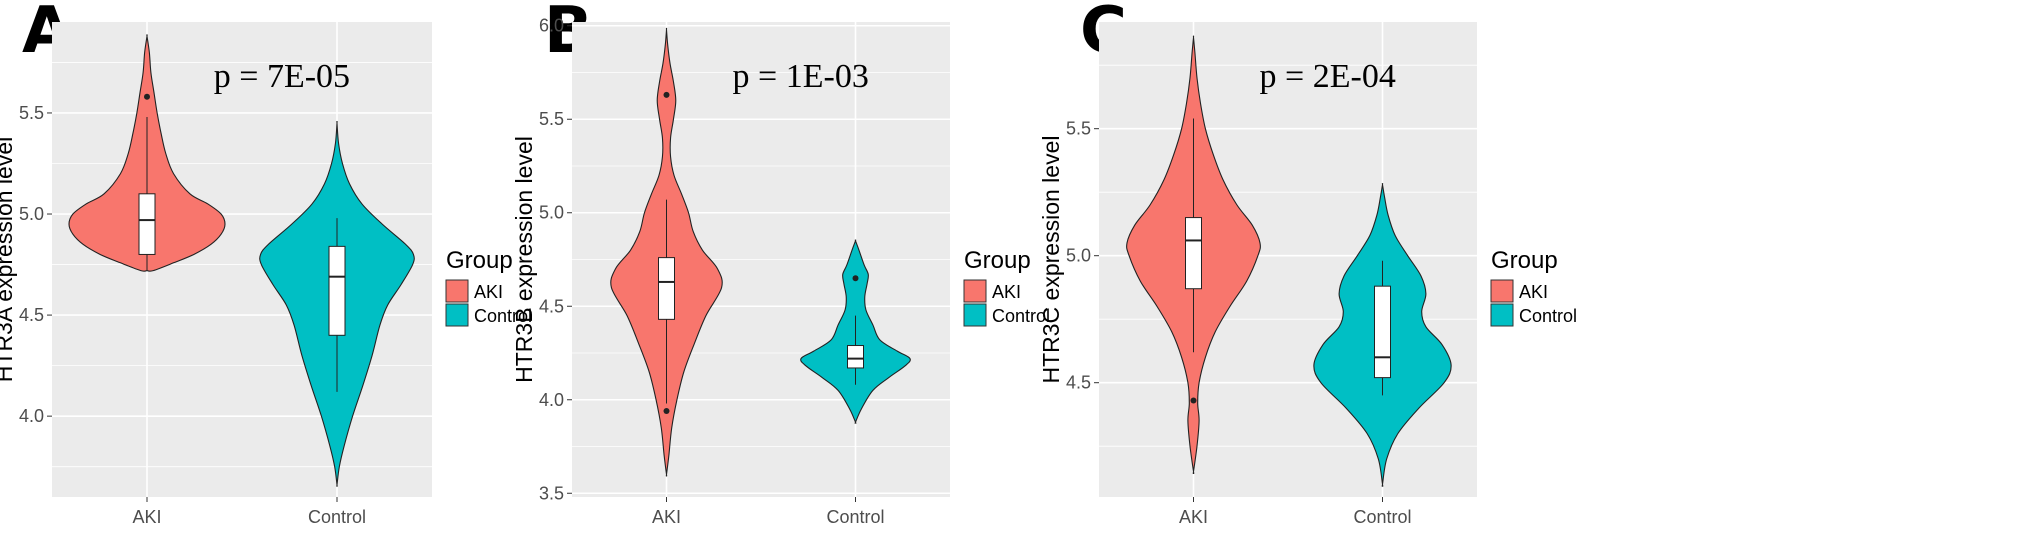  I want to click on p-value-annotation: p = 2E-04, so click(1328, 76).